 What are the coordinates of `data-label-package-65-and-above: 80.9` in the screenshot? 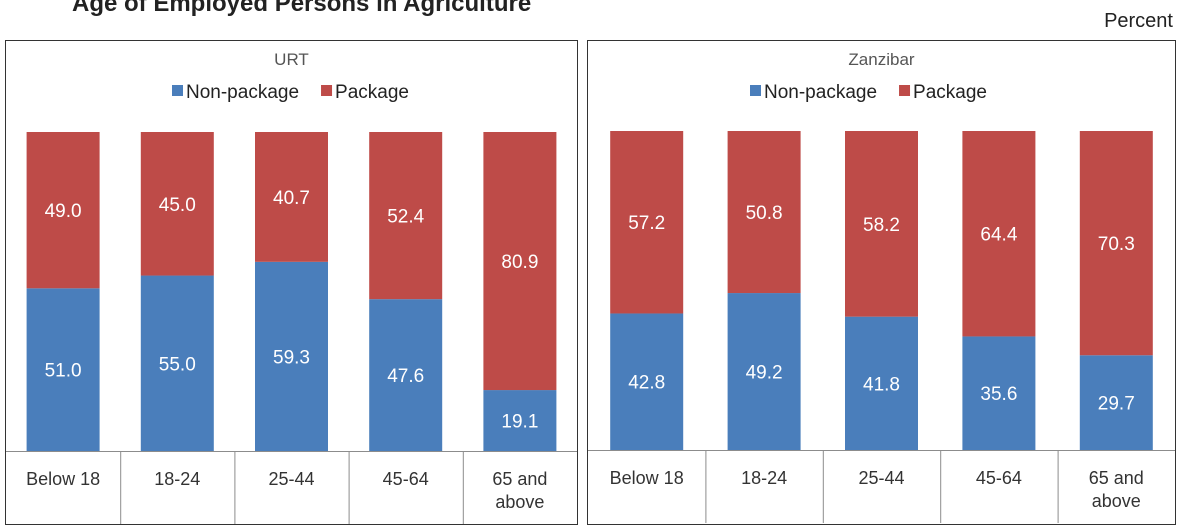 It's located at (519, 262).